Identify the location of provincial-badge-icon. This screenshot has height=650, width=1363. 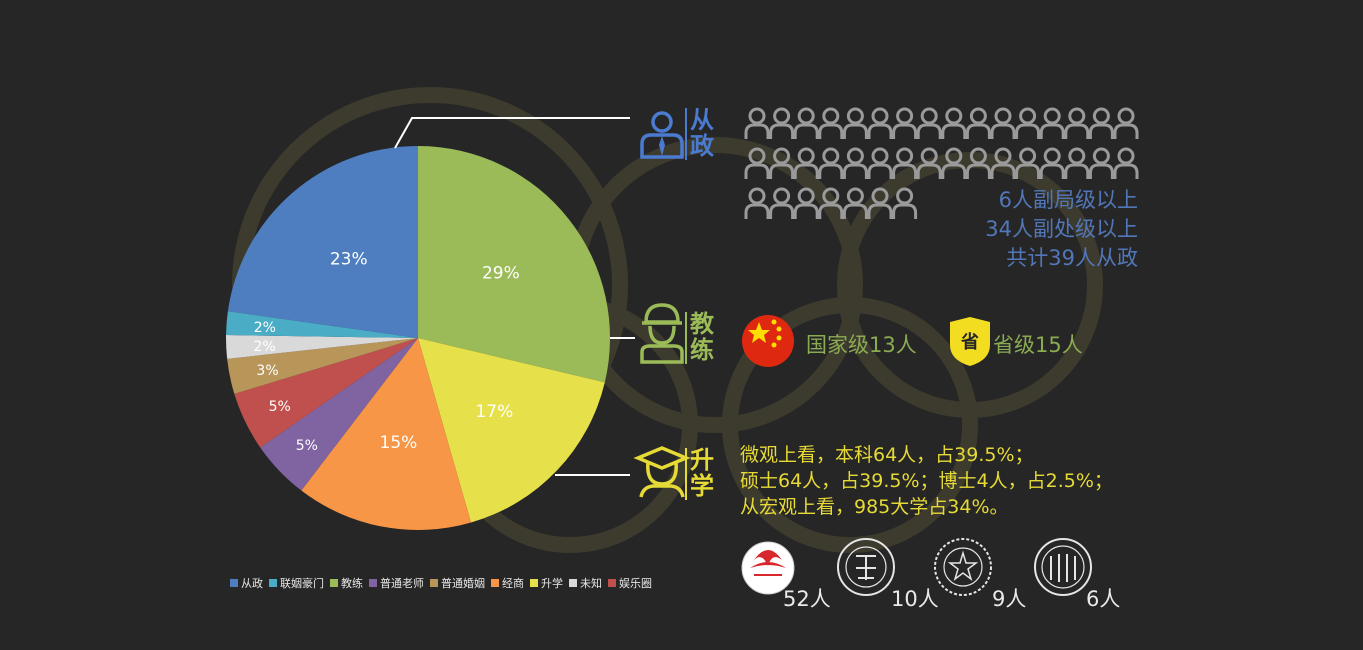
(970, 341).